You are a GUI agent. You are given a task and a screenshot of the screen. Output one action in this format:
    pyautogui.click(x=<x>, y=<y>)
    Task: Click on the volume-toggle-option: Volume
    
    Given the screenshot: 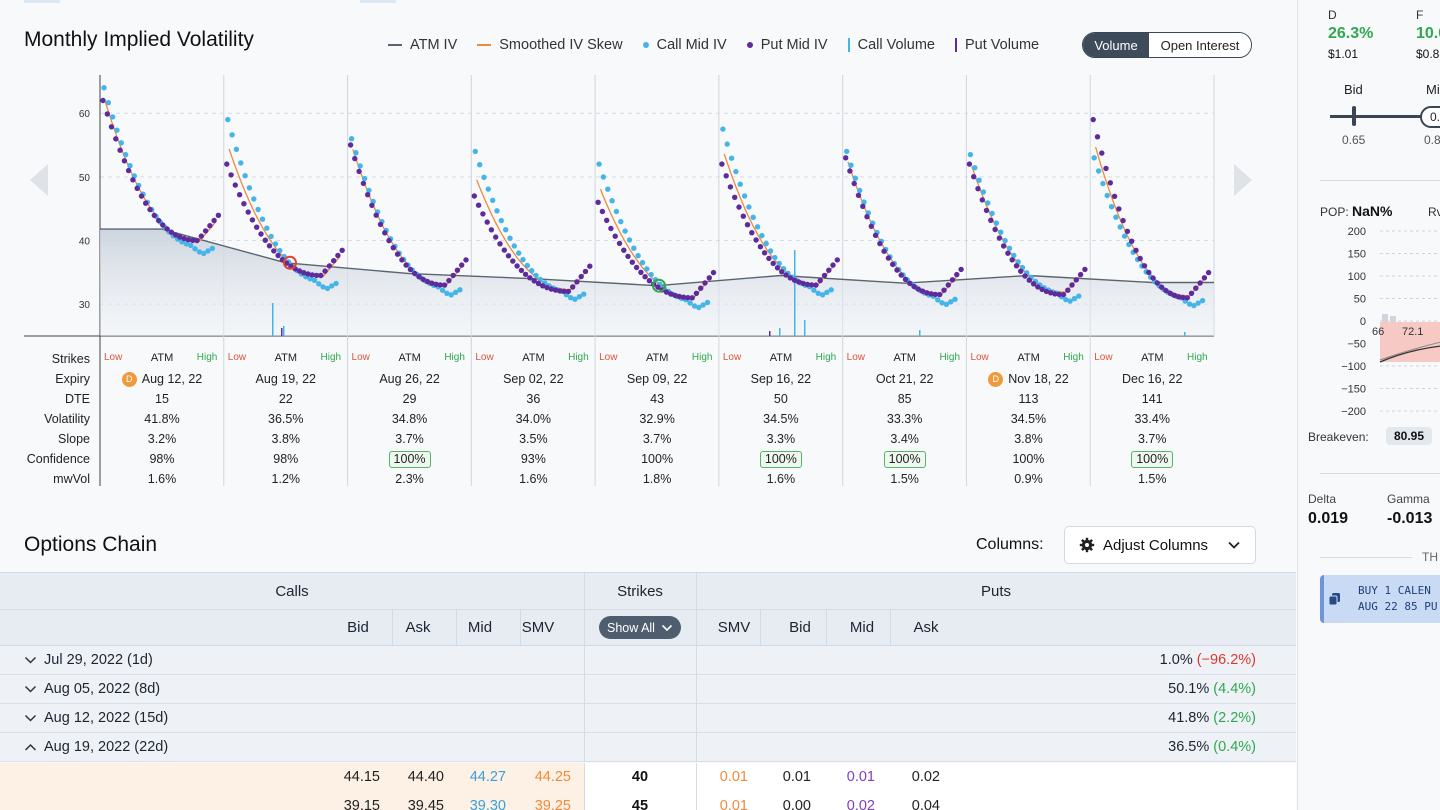 What is the action you would take?
    pyautogui.click(x=1116, y=45)
    